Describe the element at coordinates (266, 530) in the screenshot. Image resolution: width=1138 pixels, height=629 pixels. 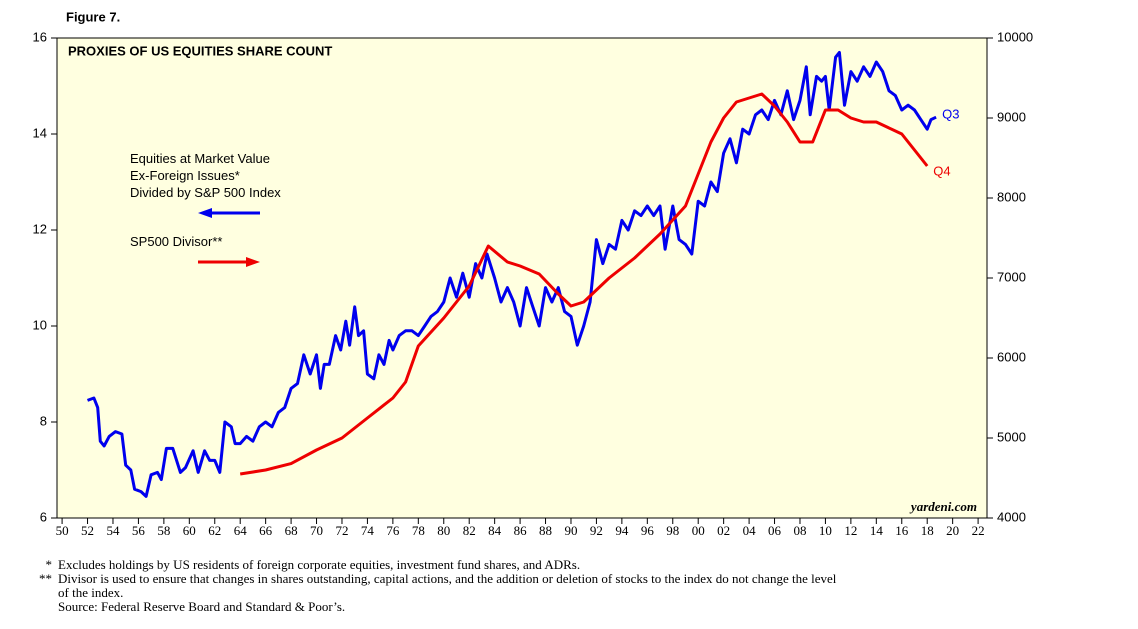
I see `x-tick-label: 66` at that location.